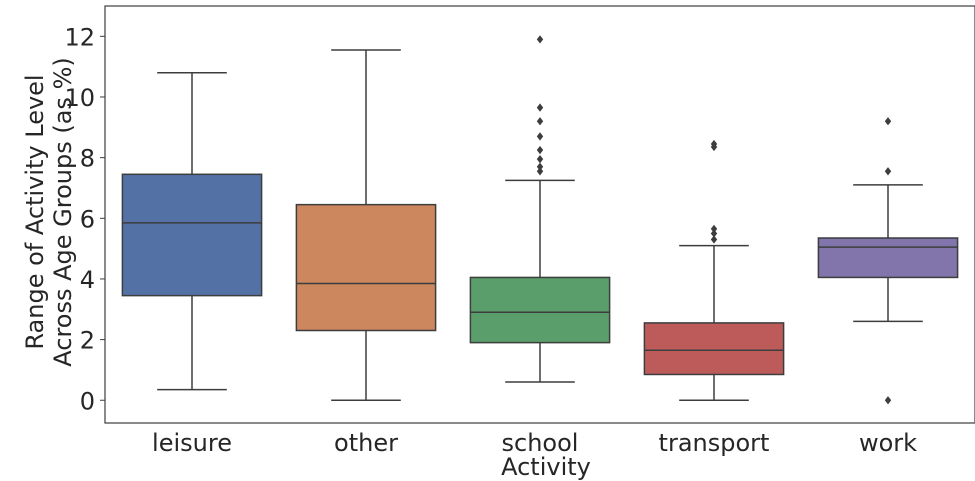  Describe the element at coordinates (714, 270) in the screenshot. I see `box-transport` at that location.